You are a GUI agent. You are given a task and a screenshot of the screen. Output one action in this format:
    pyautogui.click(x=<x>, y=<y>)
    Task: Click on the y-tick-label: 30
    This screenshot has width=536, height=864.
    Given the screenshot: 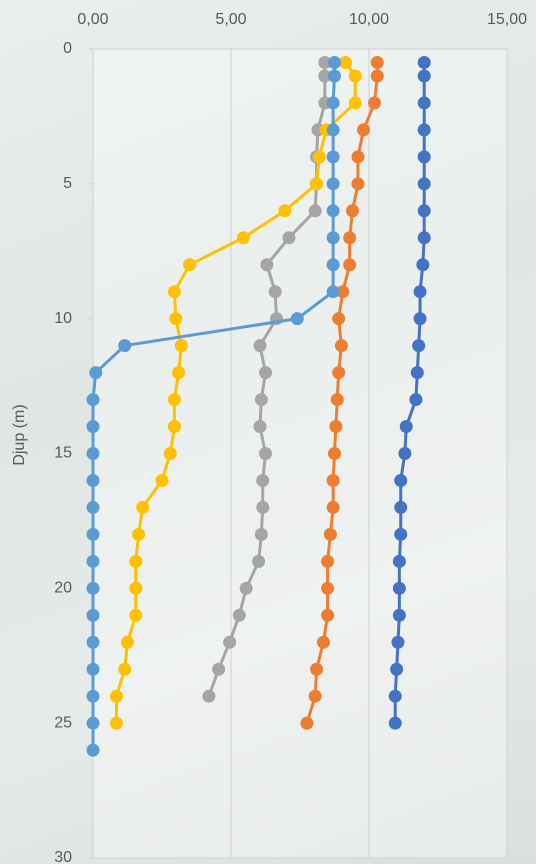 What is the action you would take?
    pyautogui.click(x=63, y=856)
    